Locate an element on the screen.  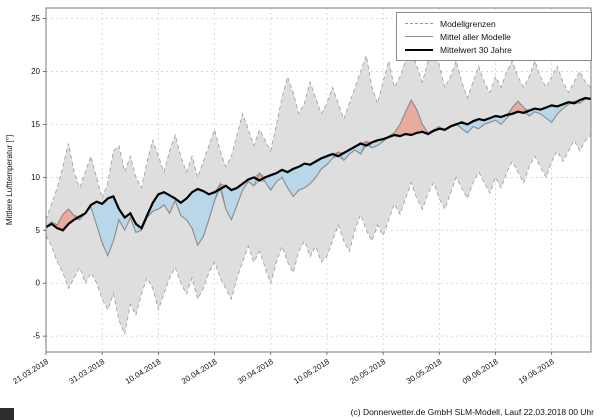
legend-item-climate-mean: Mittelwert 30 Jahre is located at coordinates (495, 49).